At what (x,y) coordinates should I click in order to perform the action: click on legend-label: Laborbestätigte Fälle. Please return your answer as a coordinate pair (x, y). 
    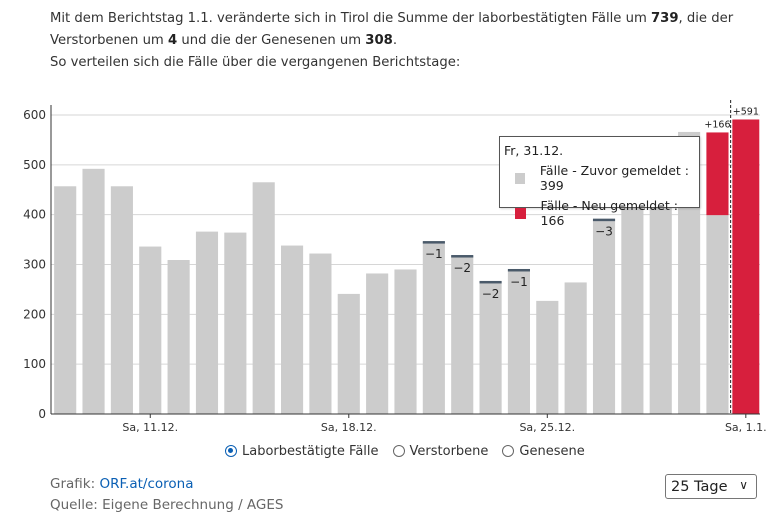
    Looking at the image, I should click on (310, 451).